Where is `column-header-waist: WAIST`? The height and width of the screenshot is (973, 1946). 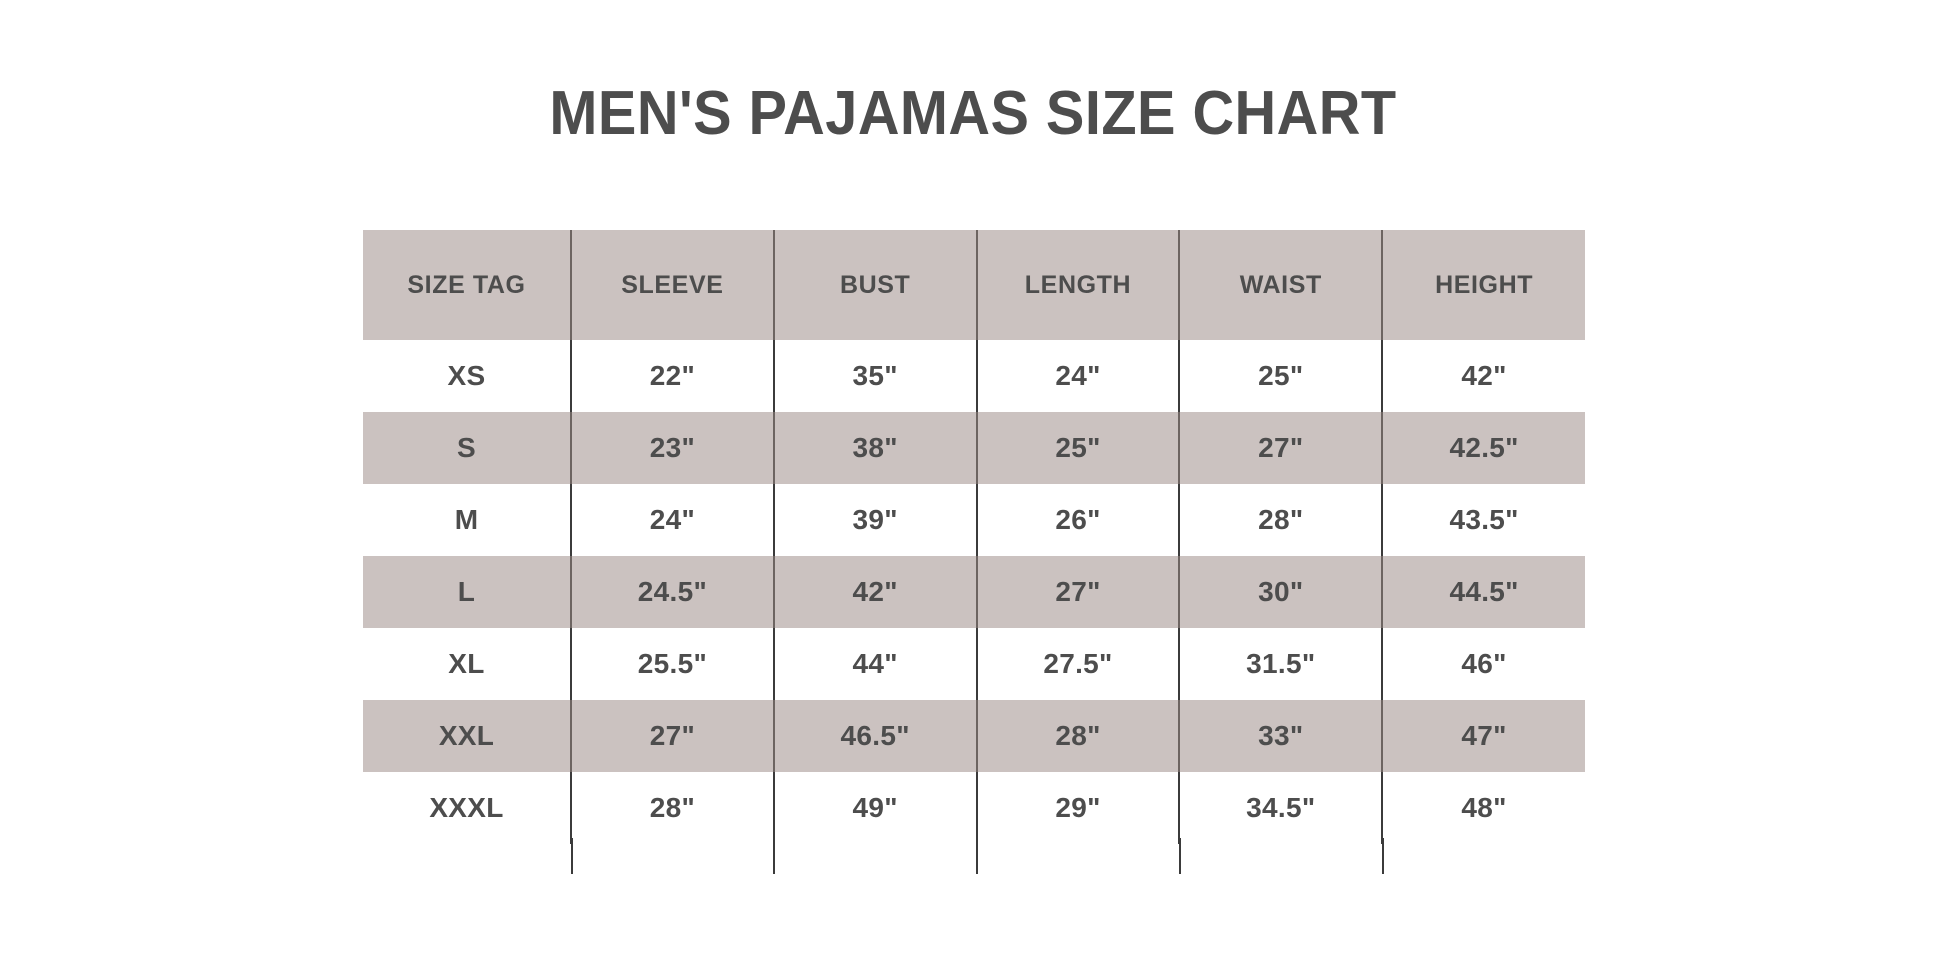 column-header-waist: WAIST is located at coordinates (1280, 285).